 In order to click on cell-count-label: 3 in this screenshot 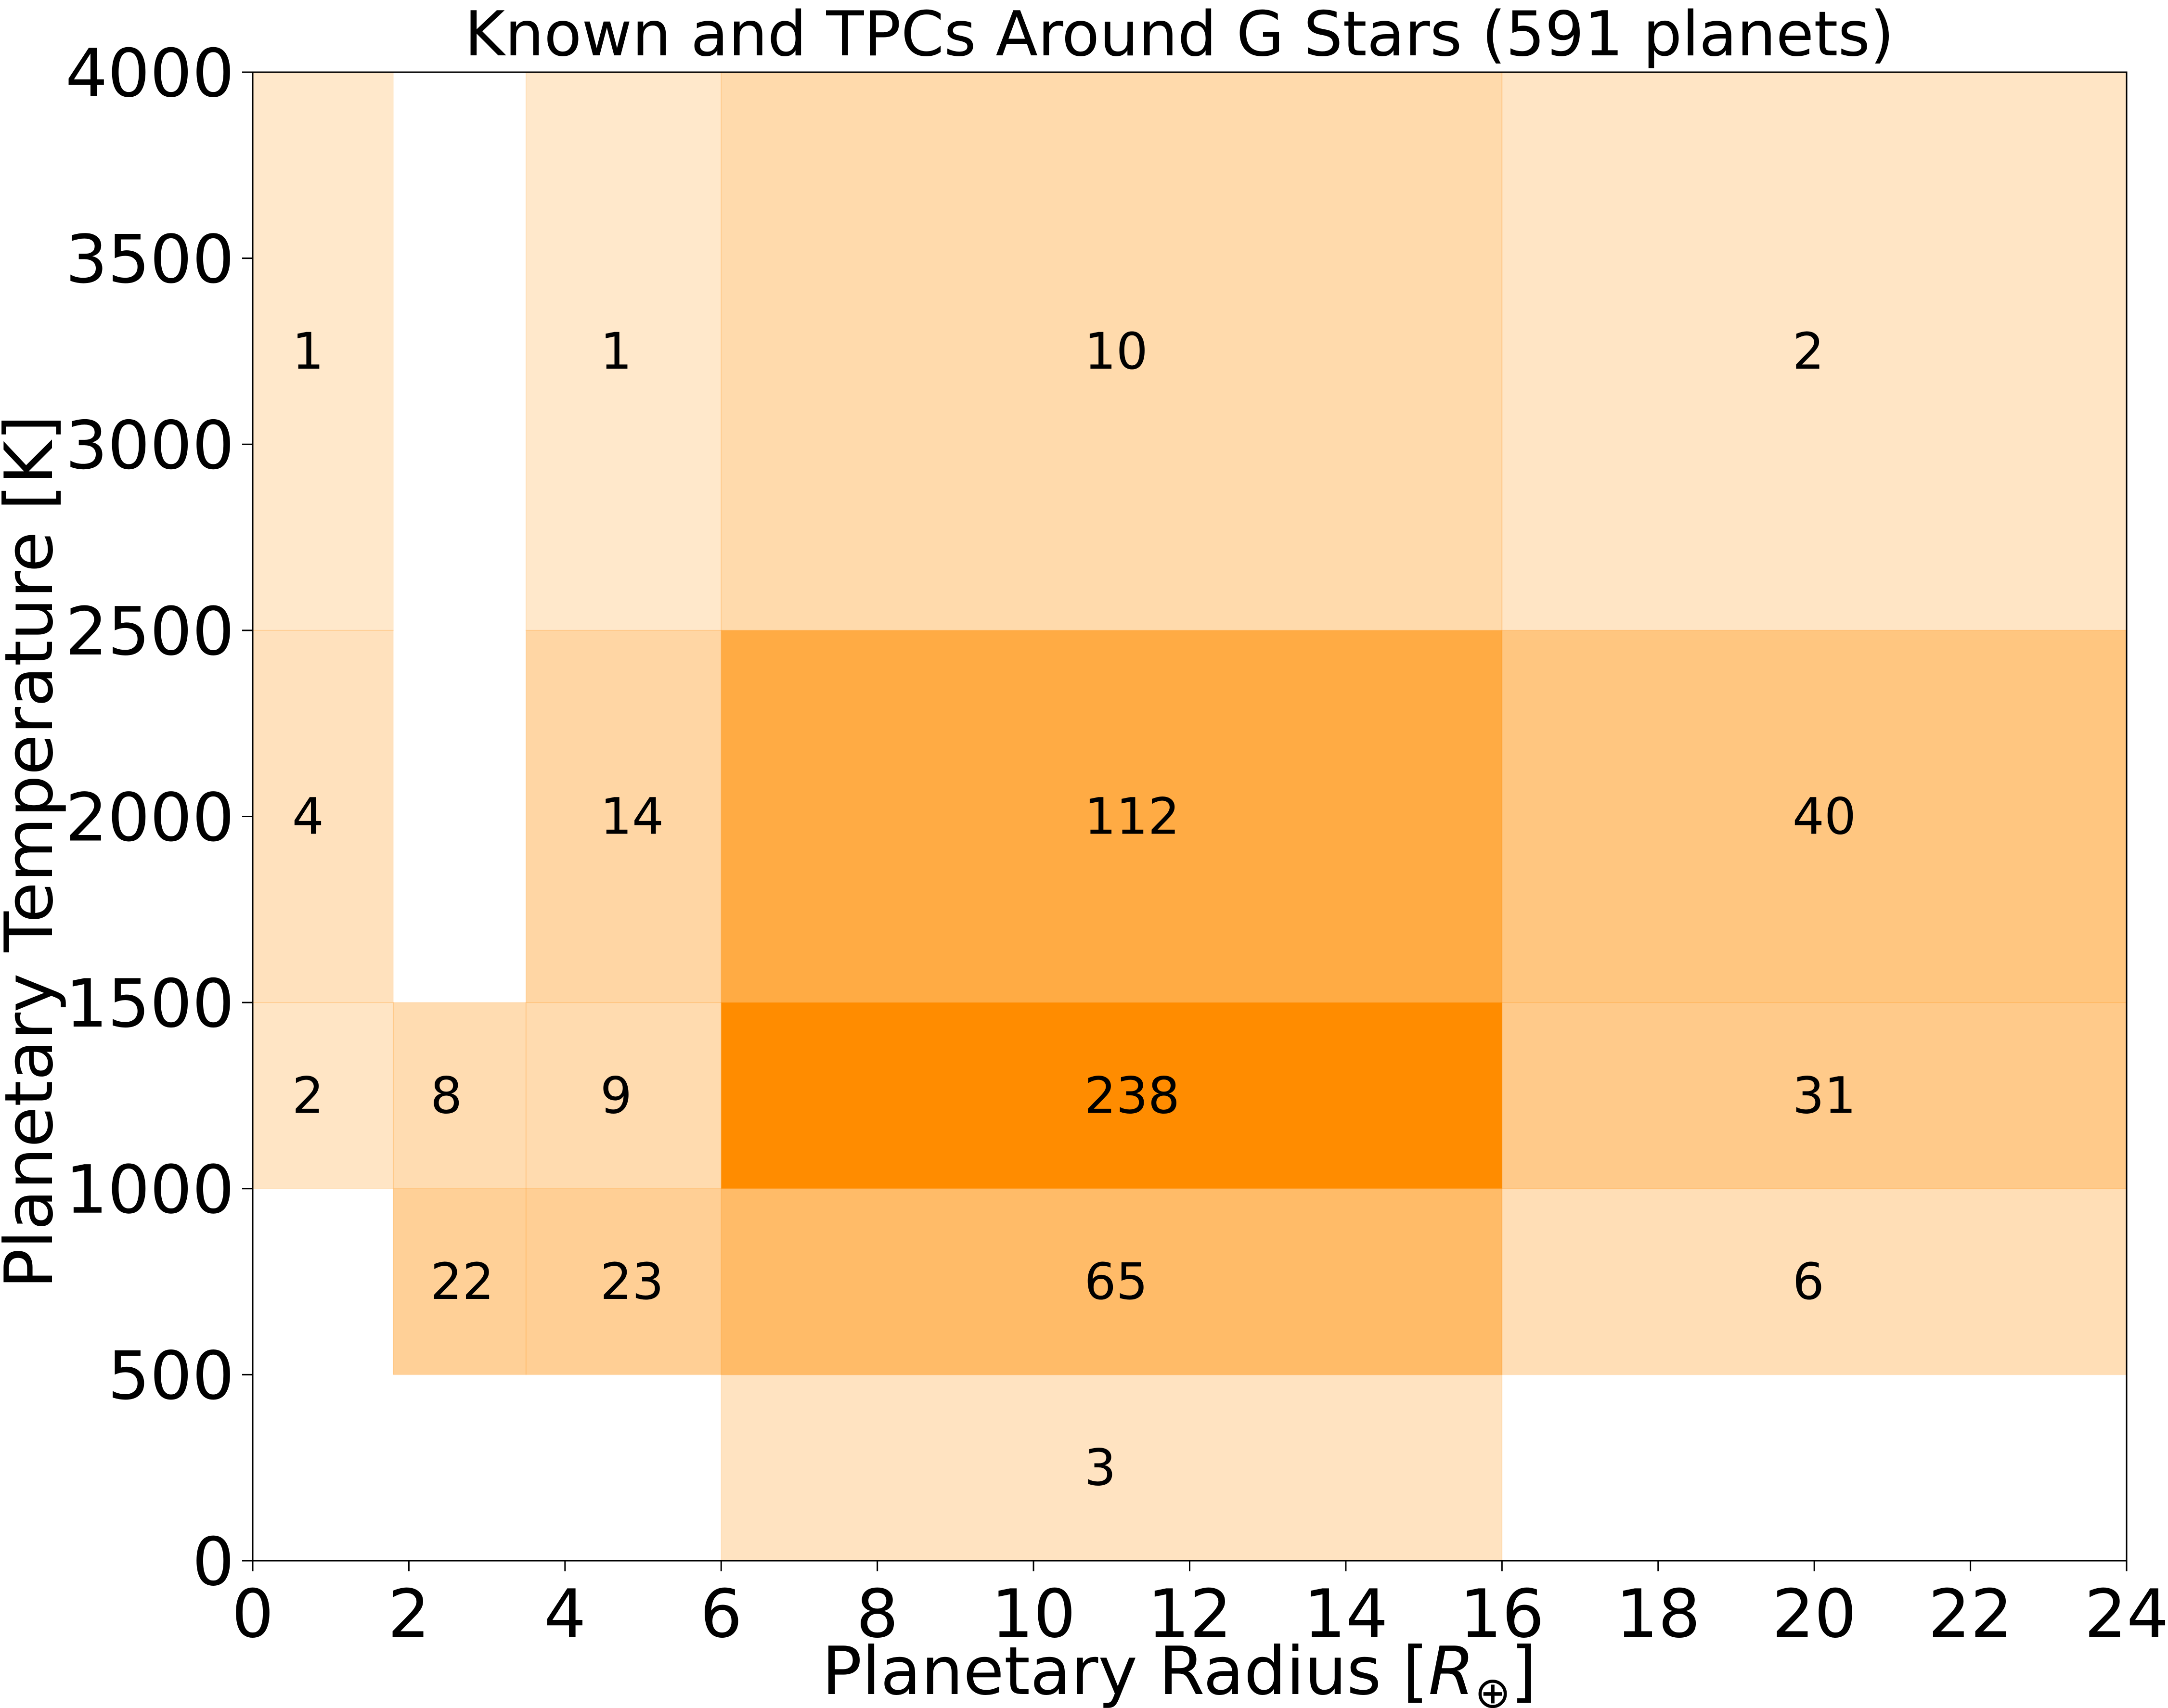, I will do `click(1100, 1467)`.